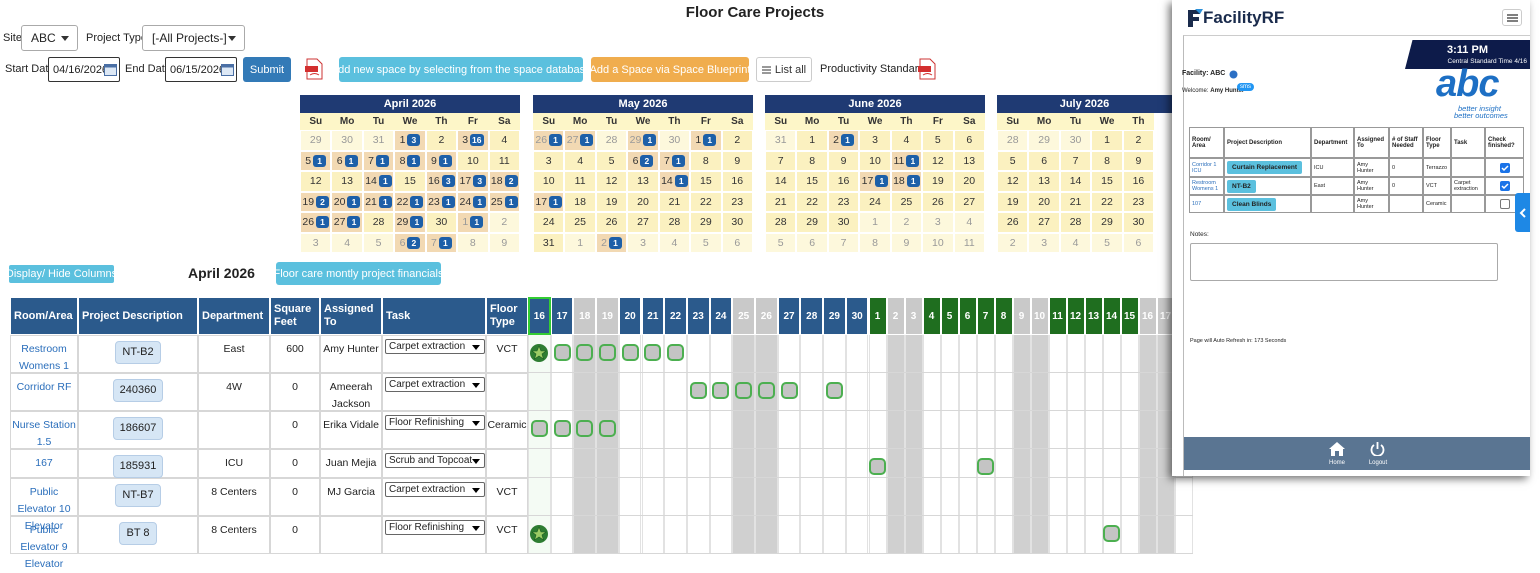  Describe the element at coordinates (539, 534) in the screenshot. I see `completed-star` at that location.